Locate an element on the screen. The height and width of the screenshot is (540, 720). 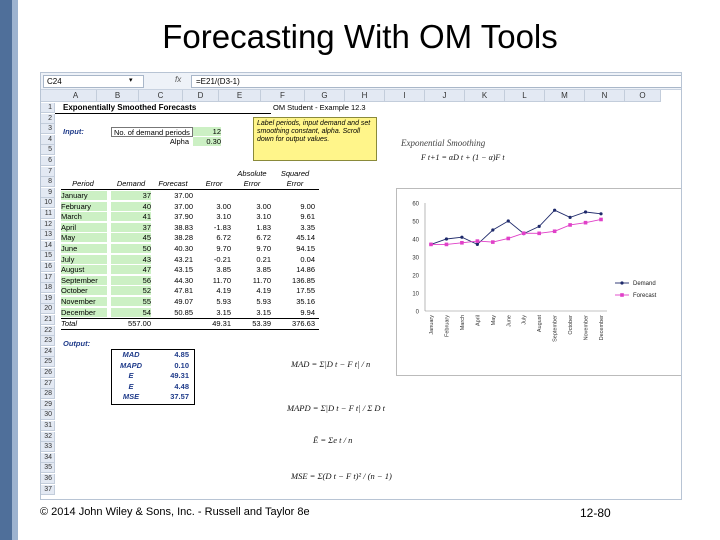
row-header: 8 is located at coordinates (48, 182).